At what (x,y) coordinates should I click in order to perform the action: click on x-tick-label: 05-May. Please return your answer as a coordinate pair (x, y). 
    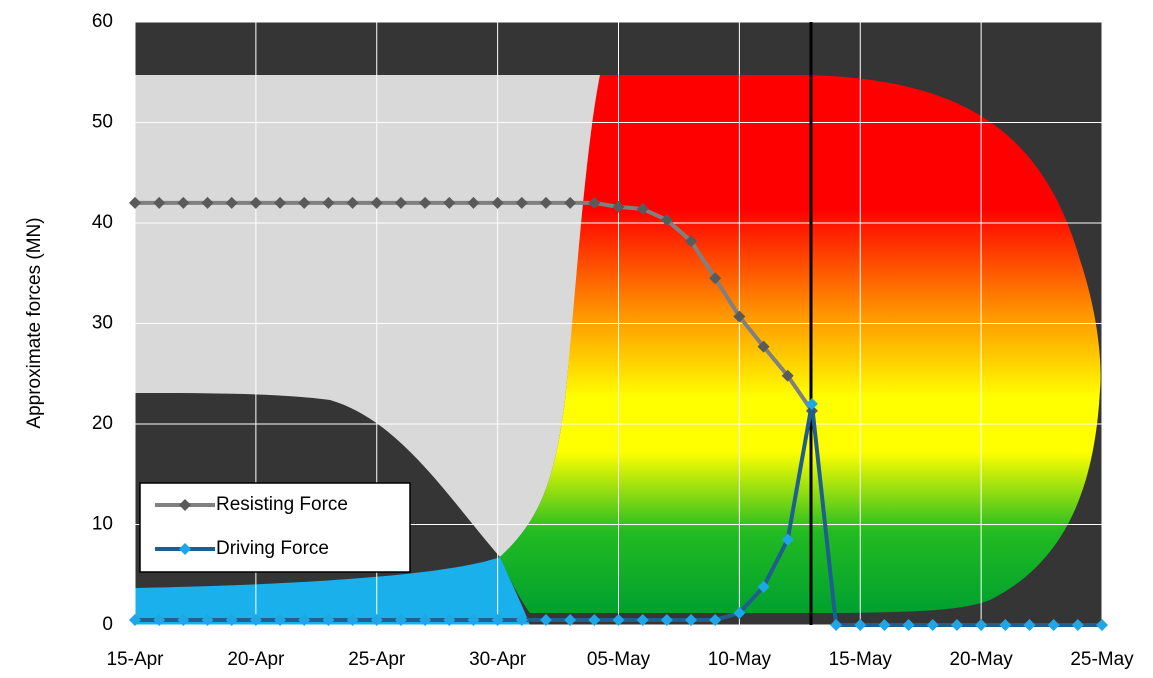
    Looking at the image, I should click on (619, 659).